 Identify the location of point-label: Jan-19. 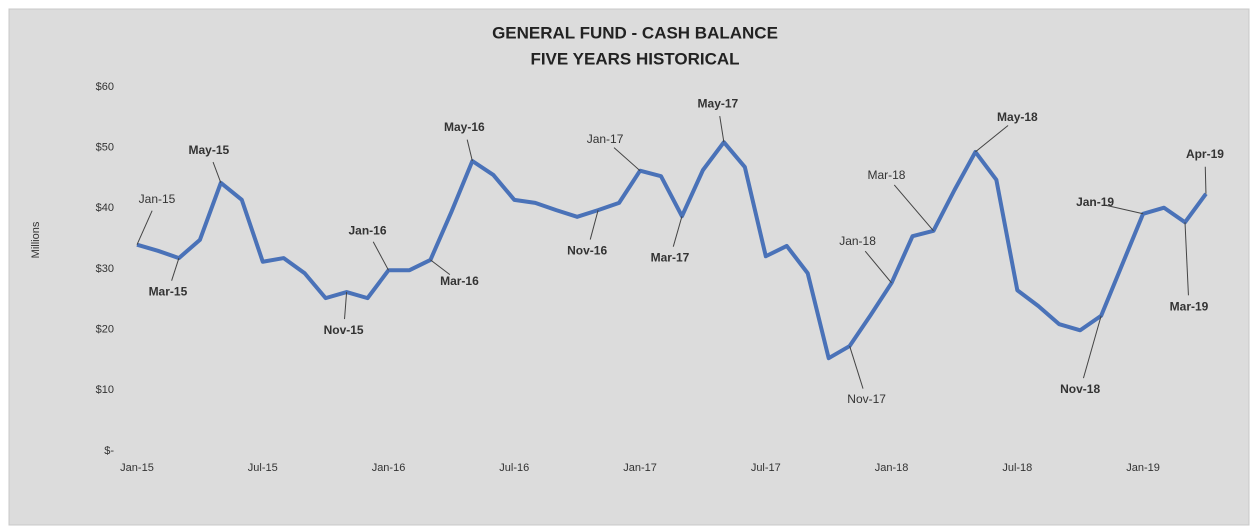
(1095, 202).